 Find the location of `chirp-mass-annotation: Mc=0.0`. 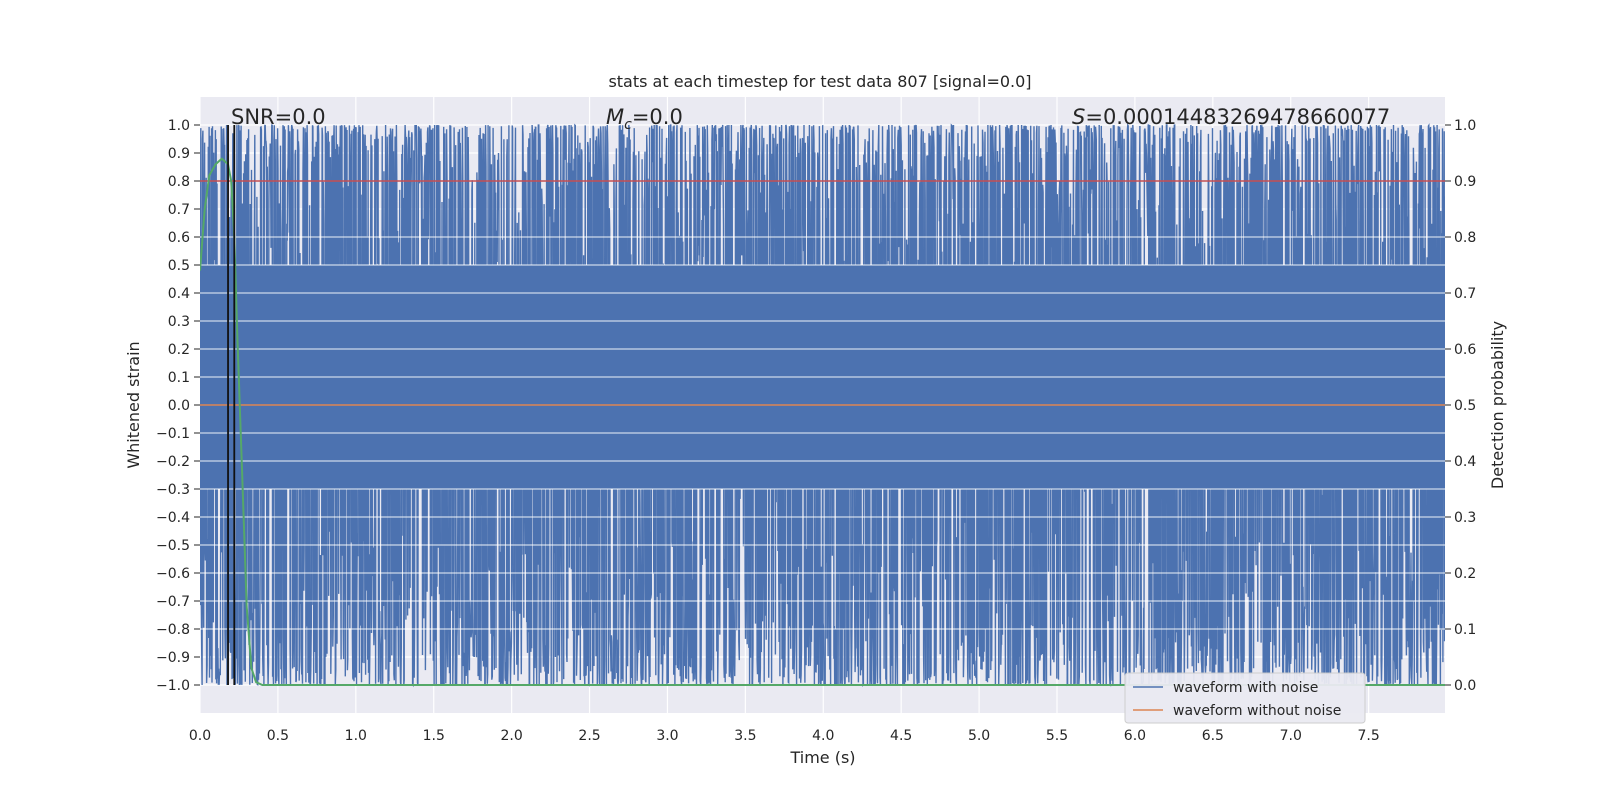

chirp-mass-annotation: Mc=0.0 is located at coordinates (644, 119).